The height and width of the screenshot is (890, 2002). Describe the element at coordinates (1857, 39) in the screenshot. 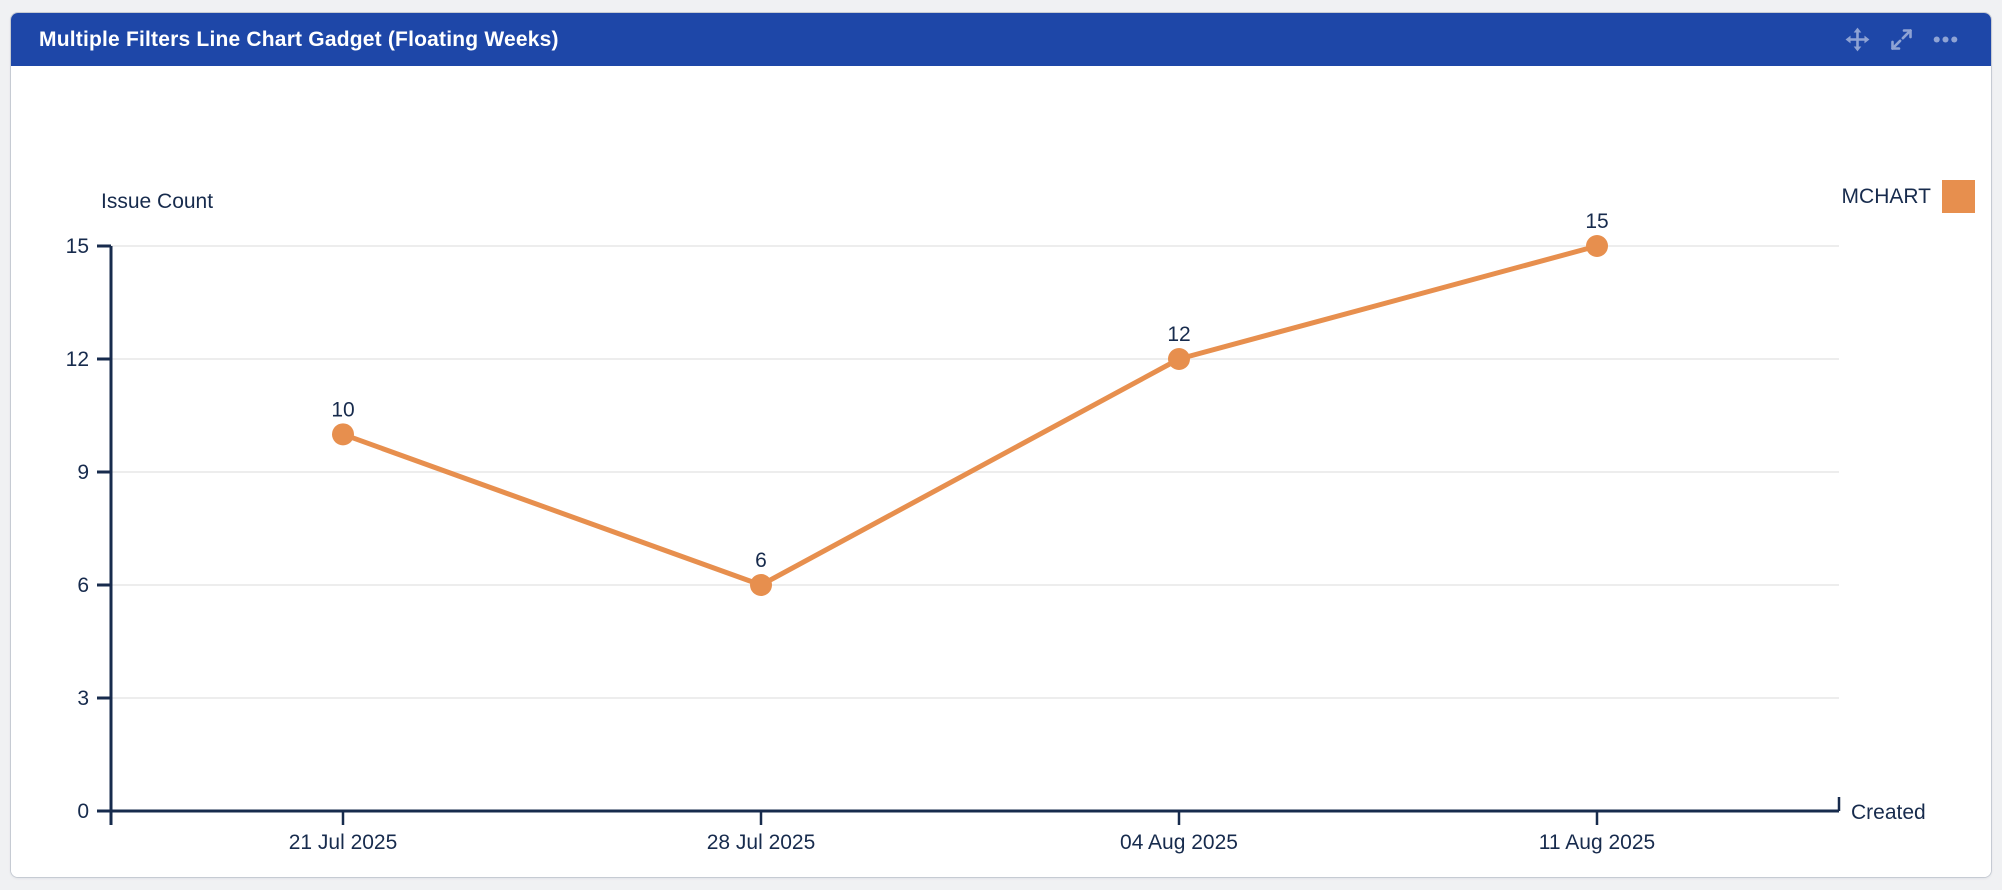

I see `move-icon` at that location.